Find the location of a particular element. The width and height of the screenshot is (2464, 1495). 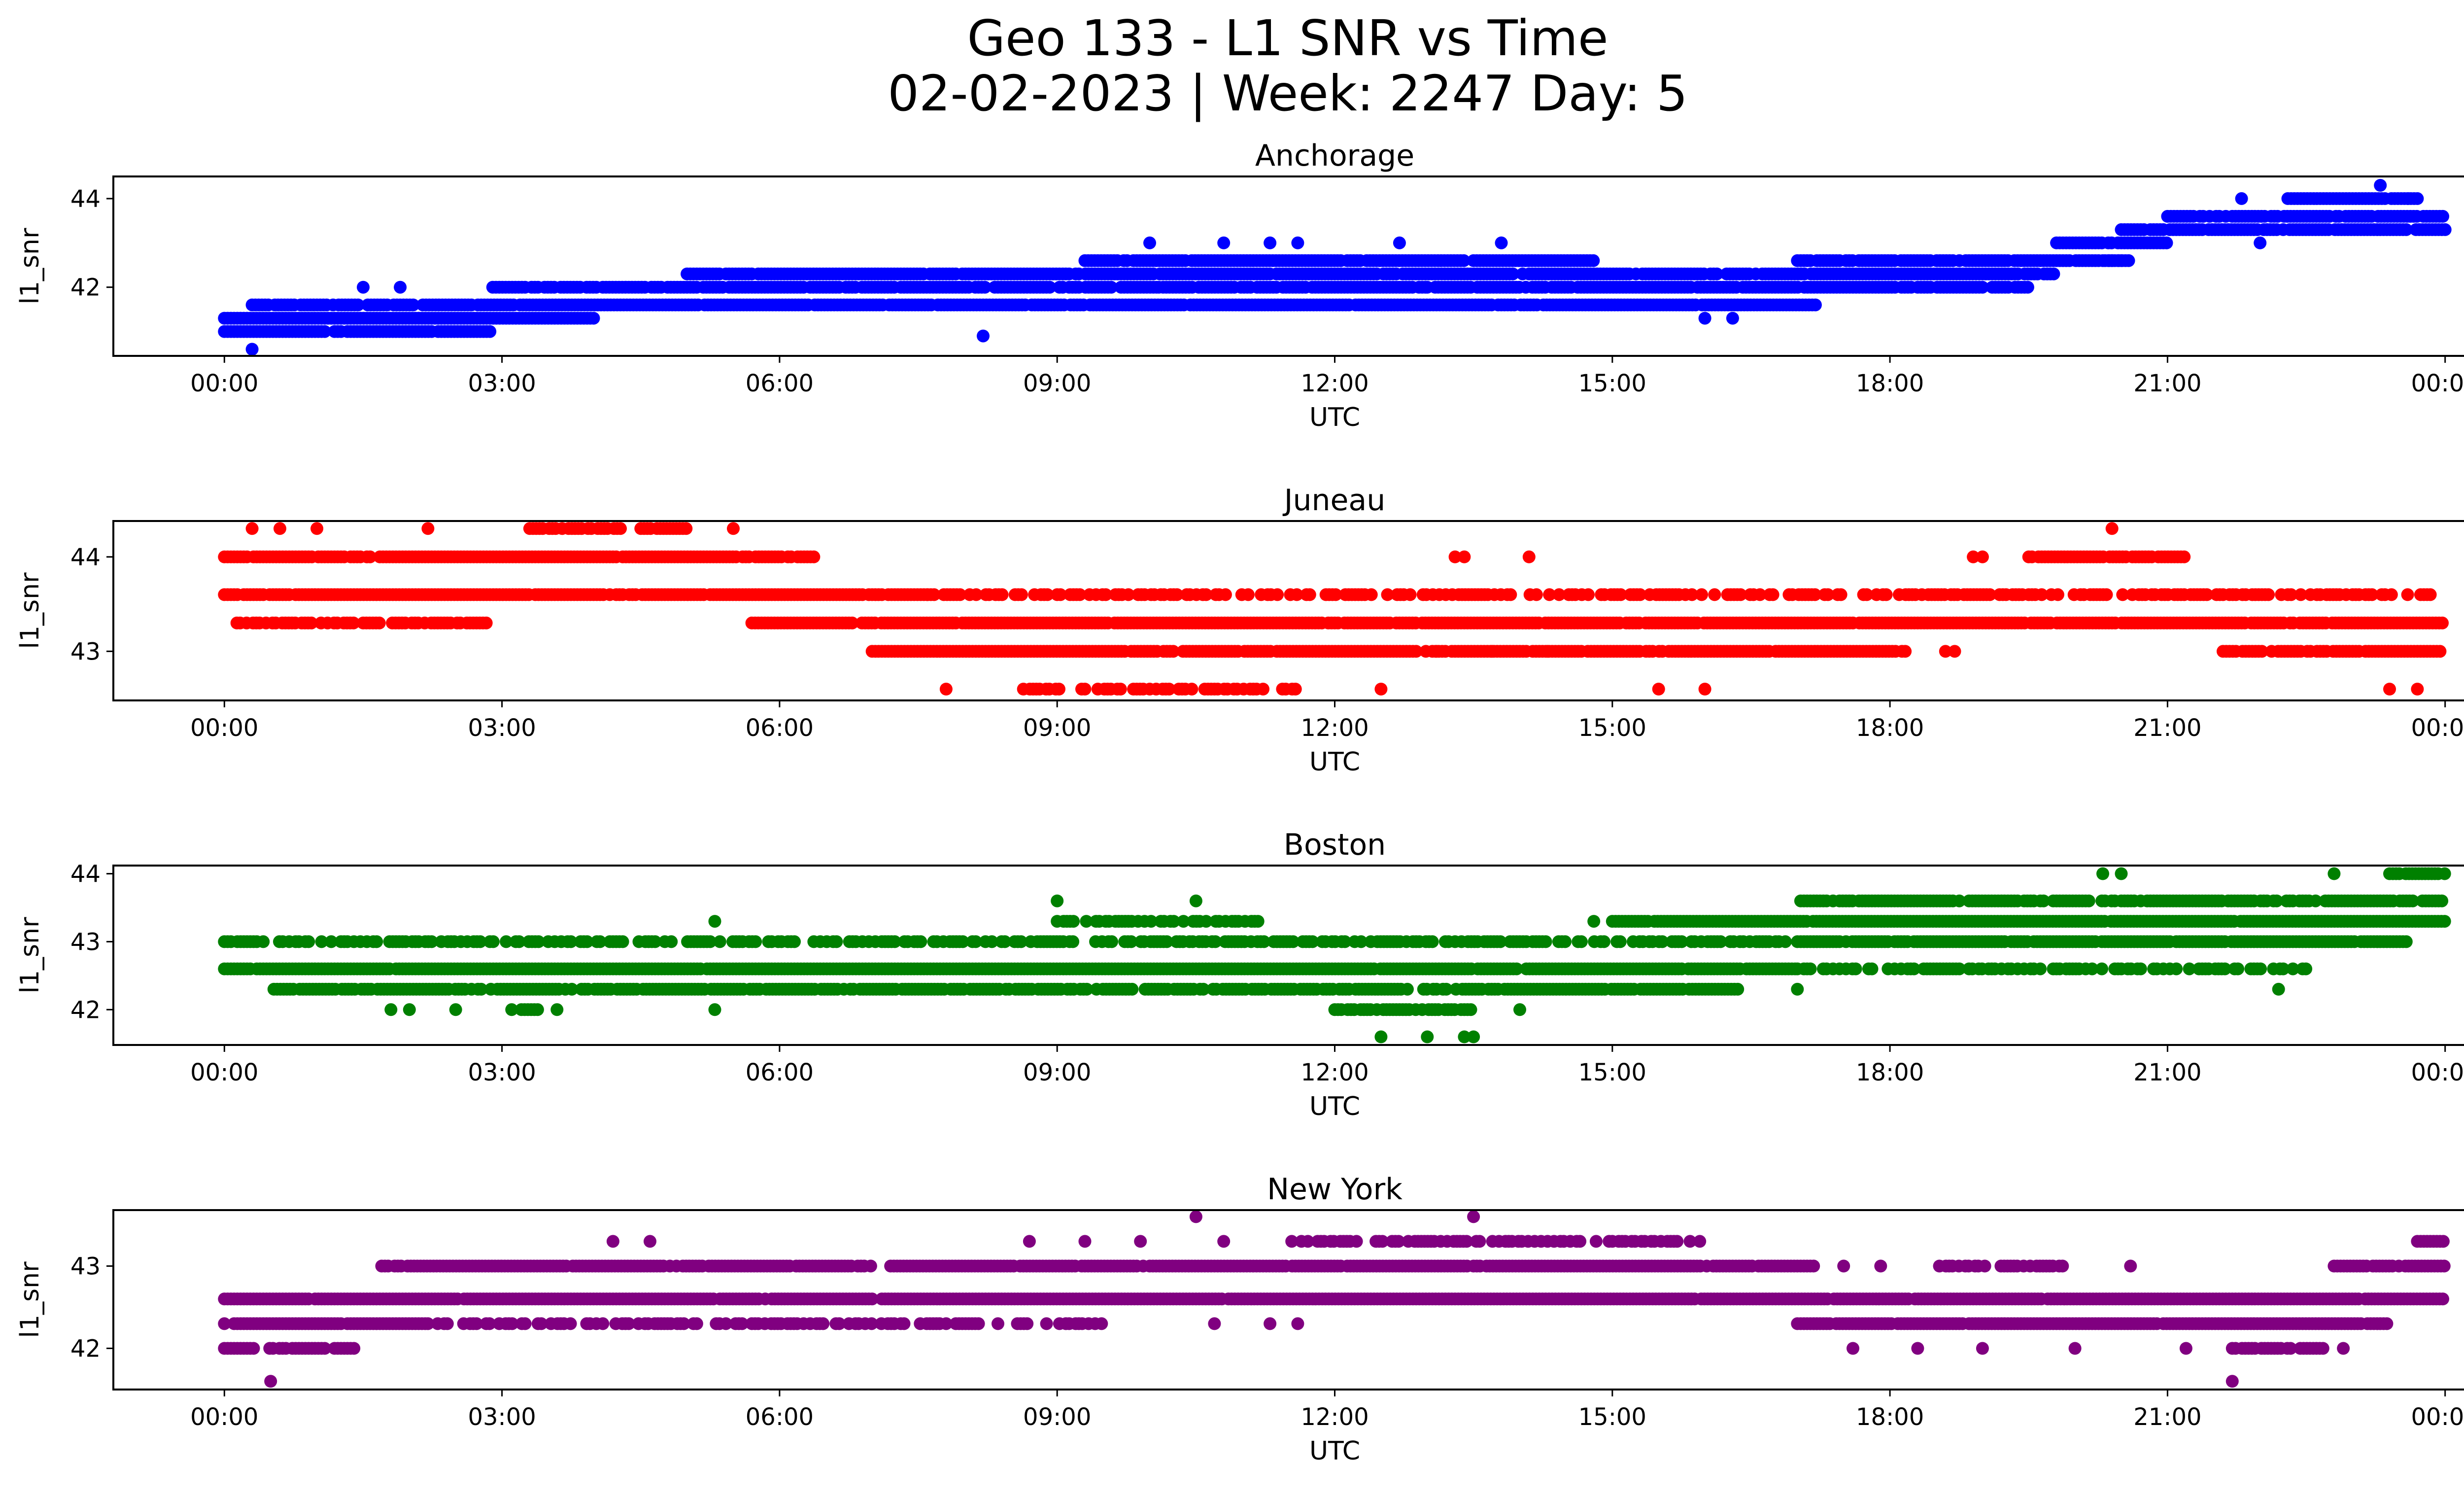

axes-frame is located at coordinates (1288, 610).